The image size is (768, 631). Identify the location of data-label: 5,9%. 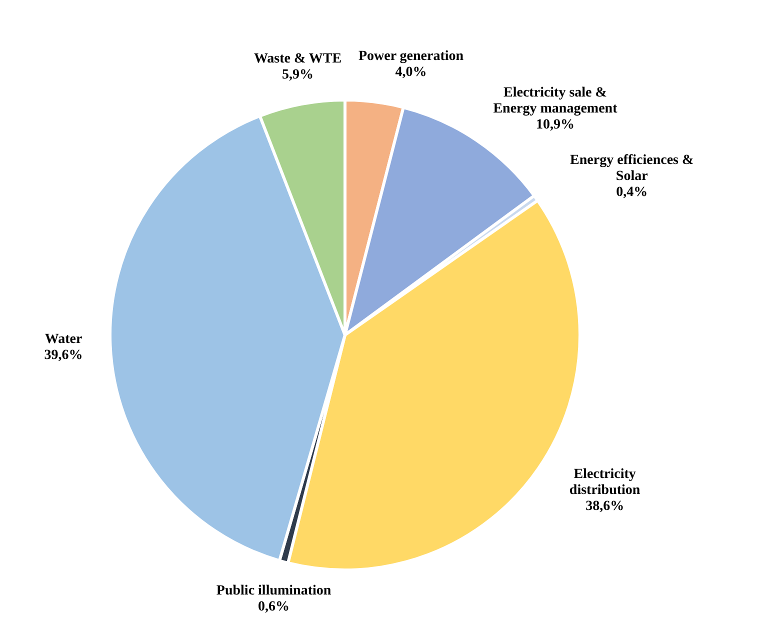
(298, 75).